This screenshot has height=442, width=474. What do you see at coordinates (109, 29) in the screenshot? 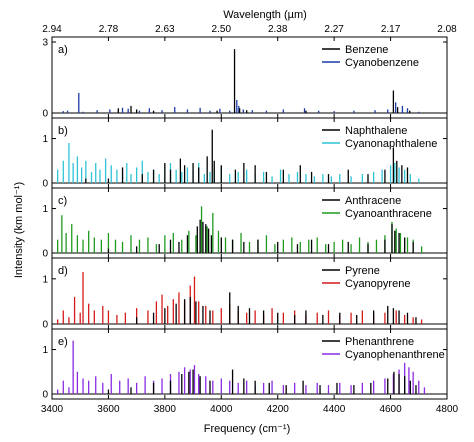
I see `top-tick-label: 2.78` at bounding box center [109, 29].